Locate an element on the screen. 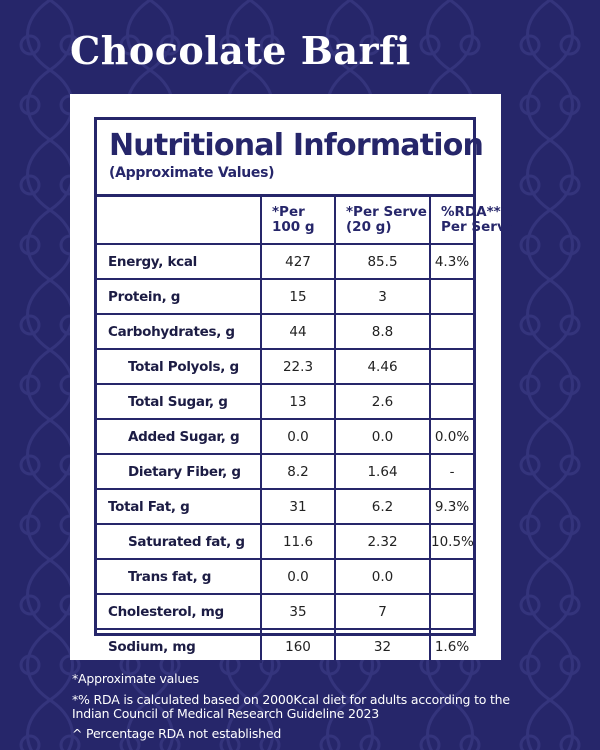 The height and width of the screenshot is (750, 600). value-per-100g: 8.2 is located at coordinates (297, 471).